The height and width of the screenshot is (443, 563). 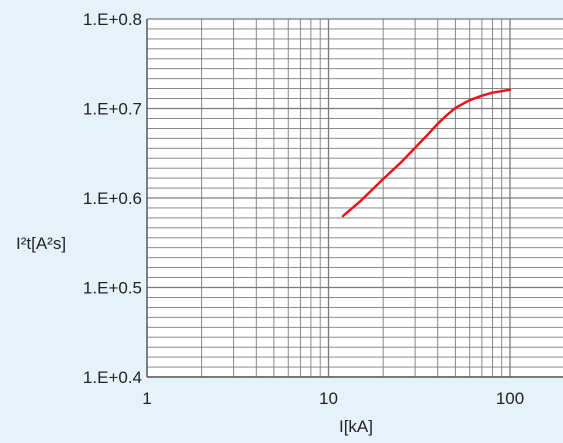 I want to click on y-tick-label: 1.E+0.5, so click(x=112, y=288).